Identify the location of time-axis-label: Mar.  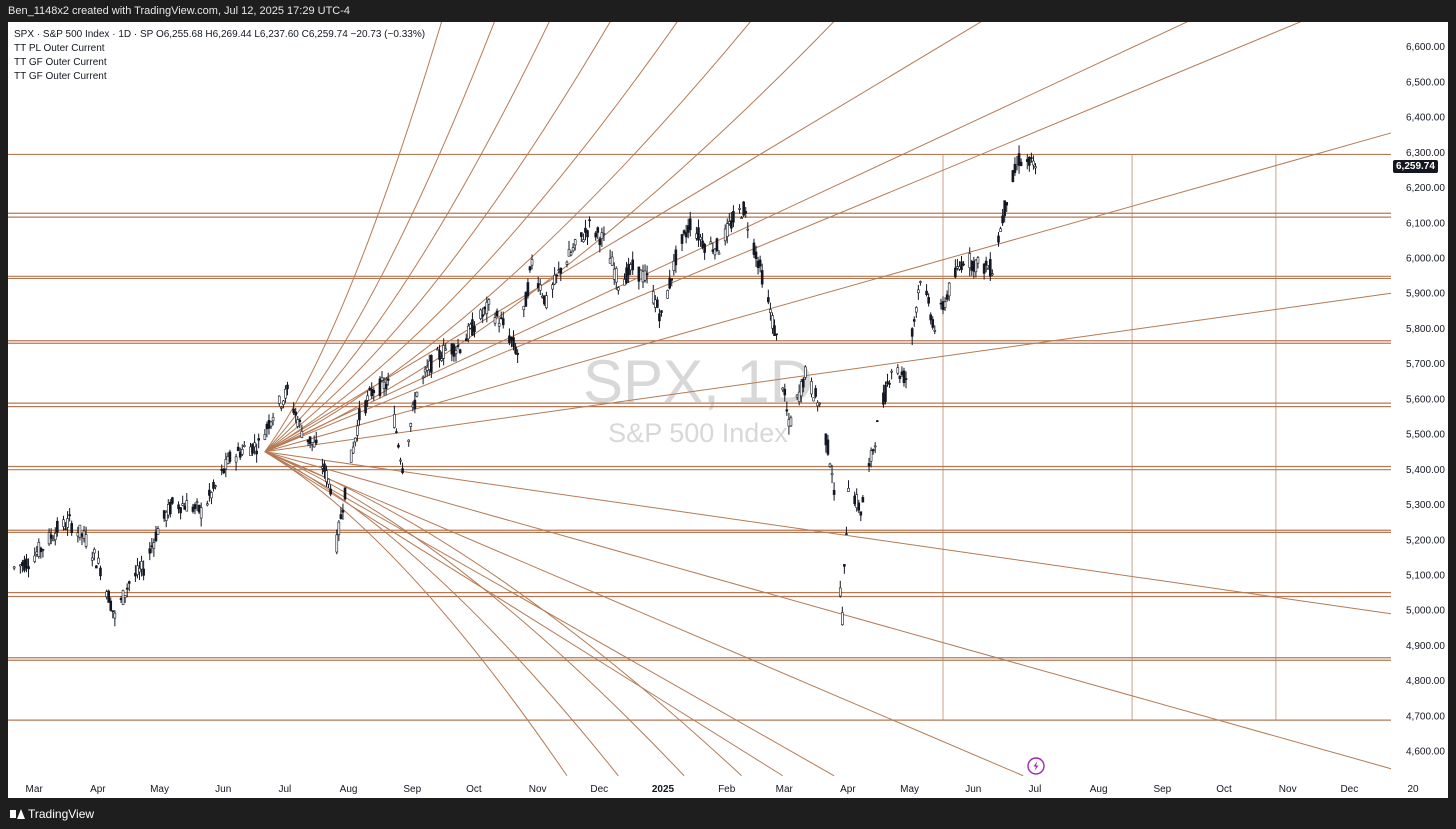
(35, 789).